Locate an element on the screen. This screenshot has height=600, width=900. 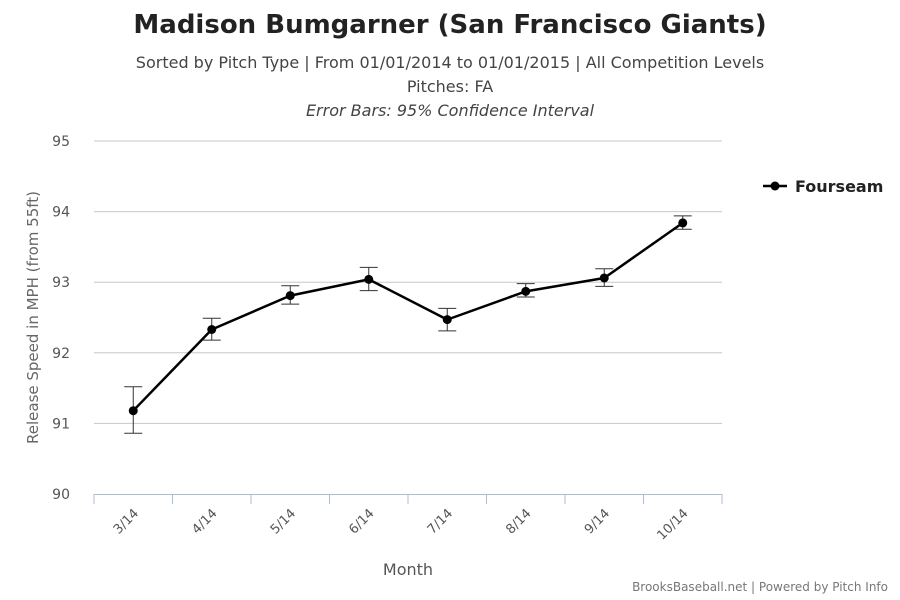
x-tick-label: 8/14 is located at coordinates (518, 521).